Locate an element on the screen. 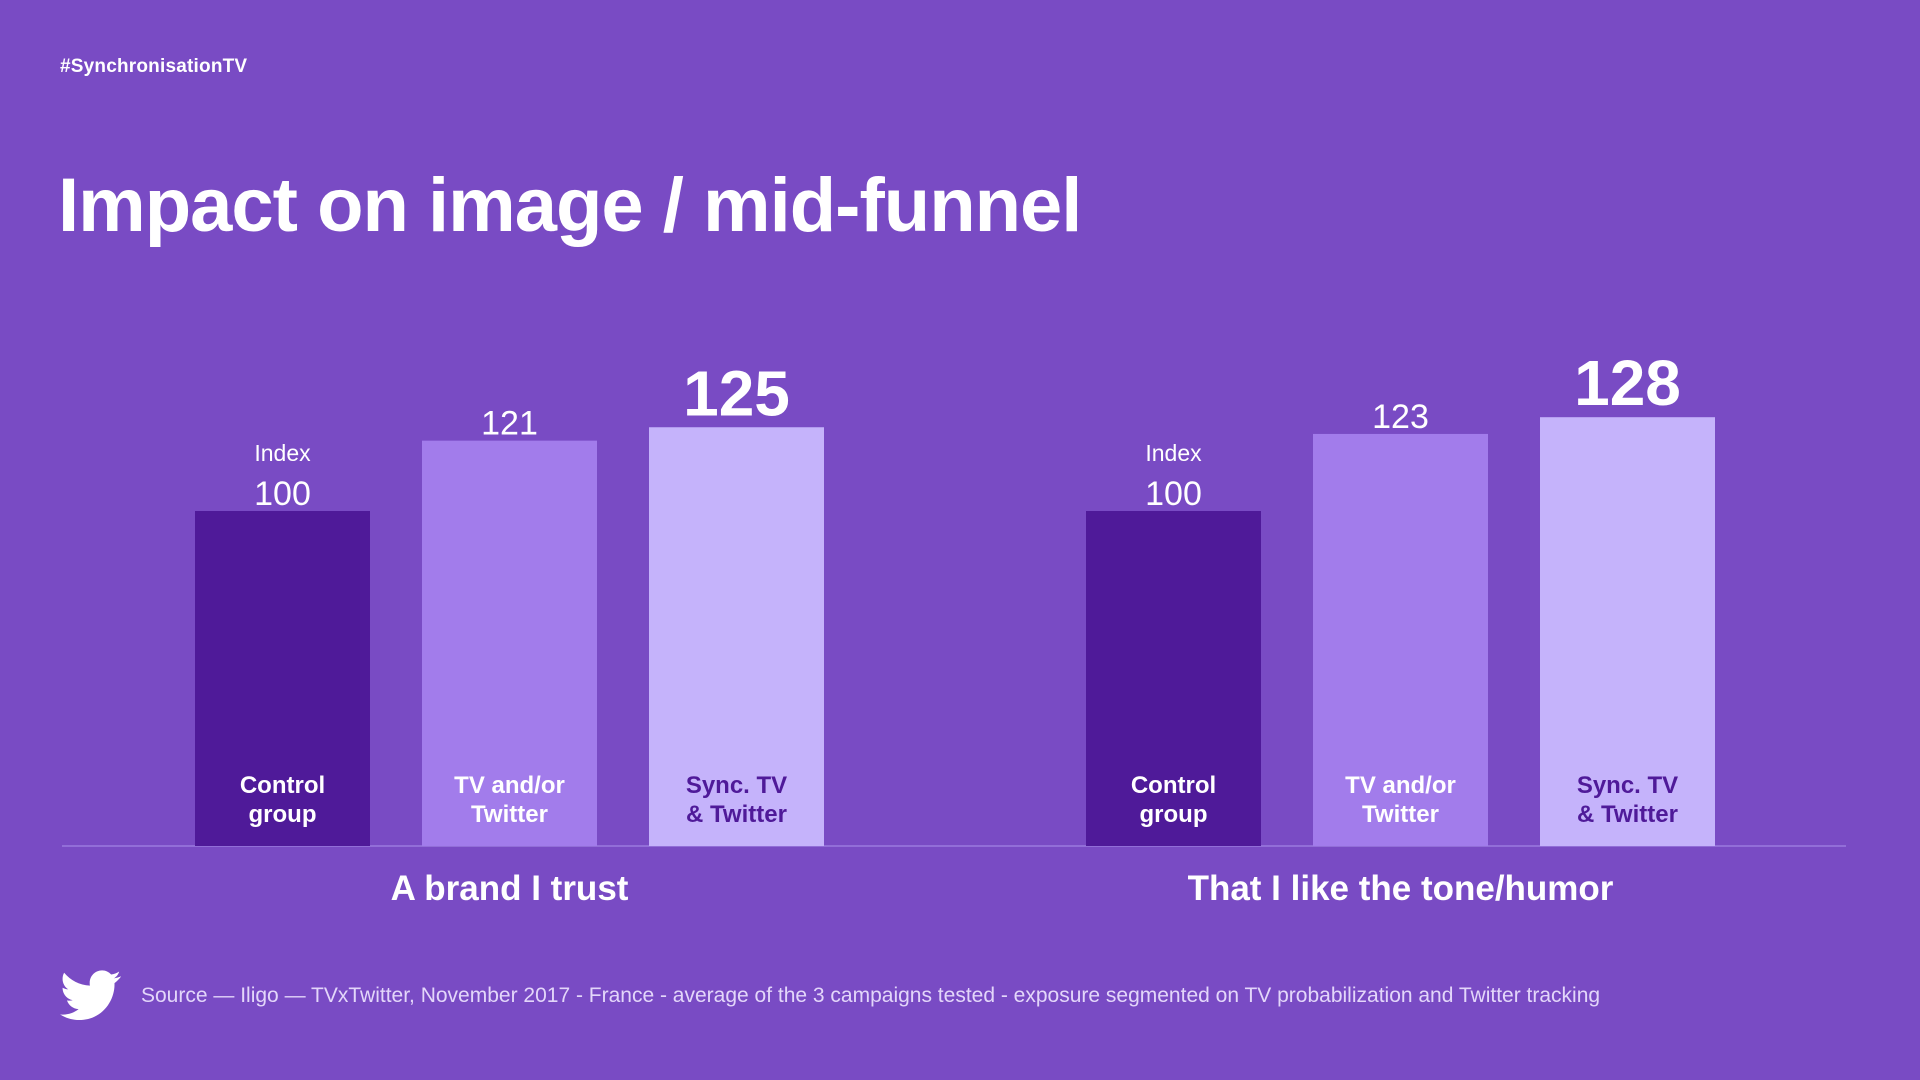  hashtag: #SynchronisationTV is located at coordinates (154, 66).